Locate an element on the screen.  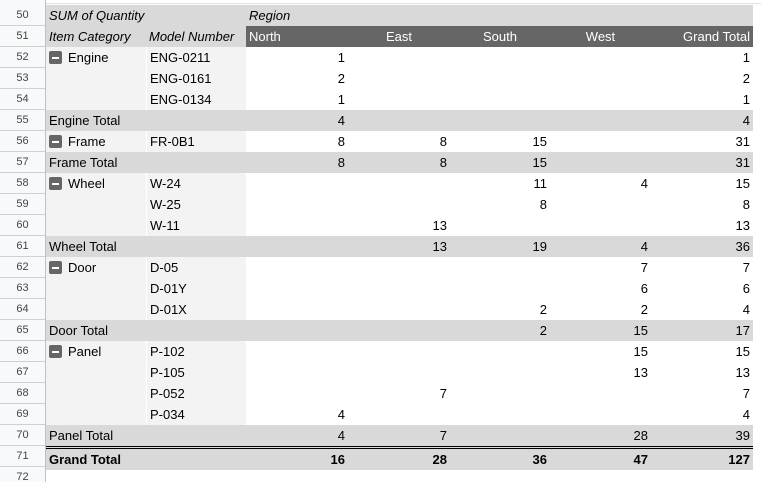
value-cell: 19 is located at coordinates (539, 246).